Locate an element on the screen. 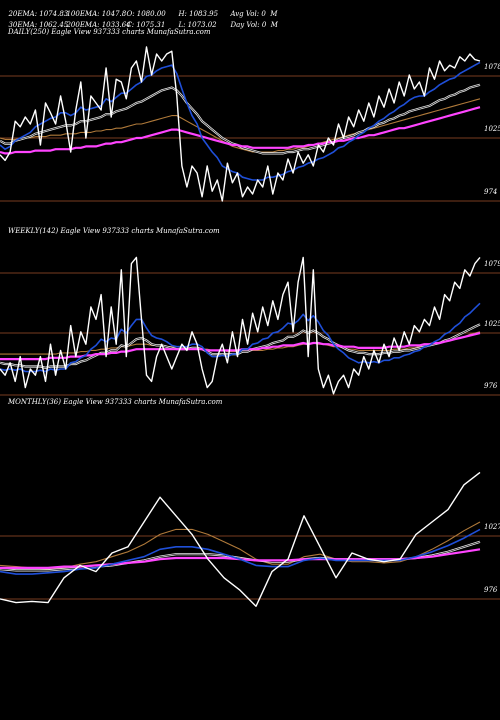  ema_mid-line-inner is located at coordinates (240, 346).